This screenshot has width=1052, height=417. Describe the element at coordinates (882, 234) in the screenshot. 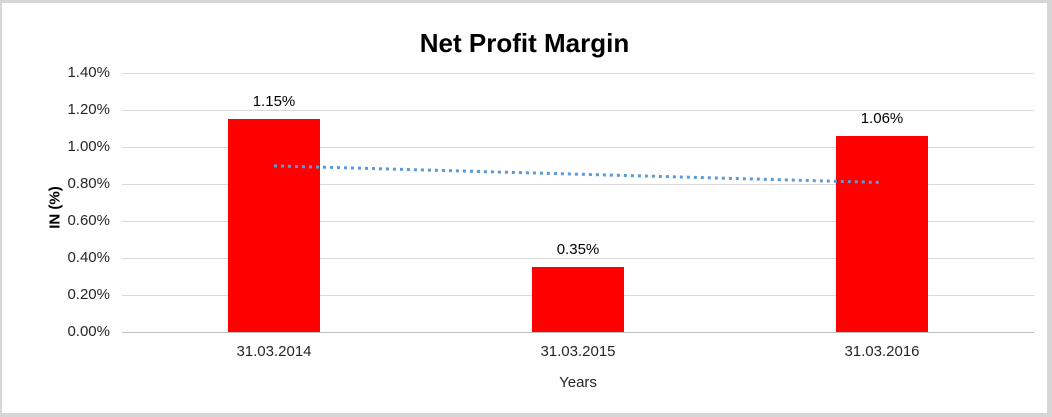

I see `bar-31.03.2016` at that location.